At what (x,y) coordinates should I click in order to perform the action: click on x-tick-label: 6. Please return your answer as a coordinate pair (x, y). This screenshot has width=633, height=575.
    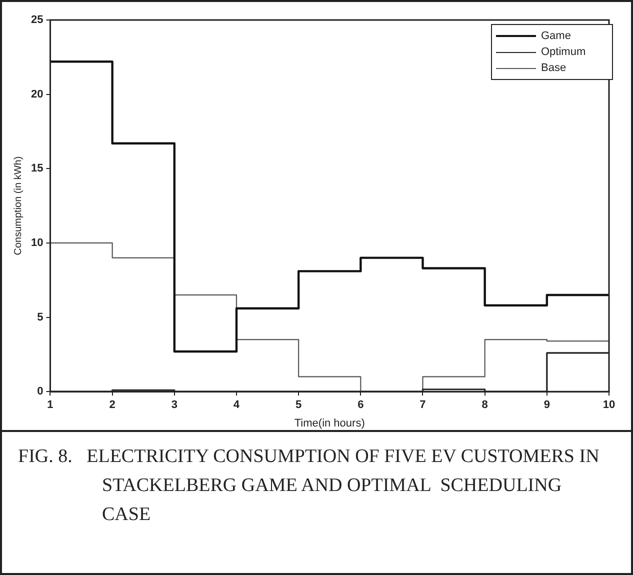
    Looking at the image, I should click on (361, 405).